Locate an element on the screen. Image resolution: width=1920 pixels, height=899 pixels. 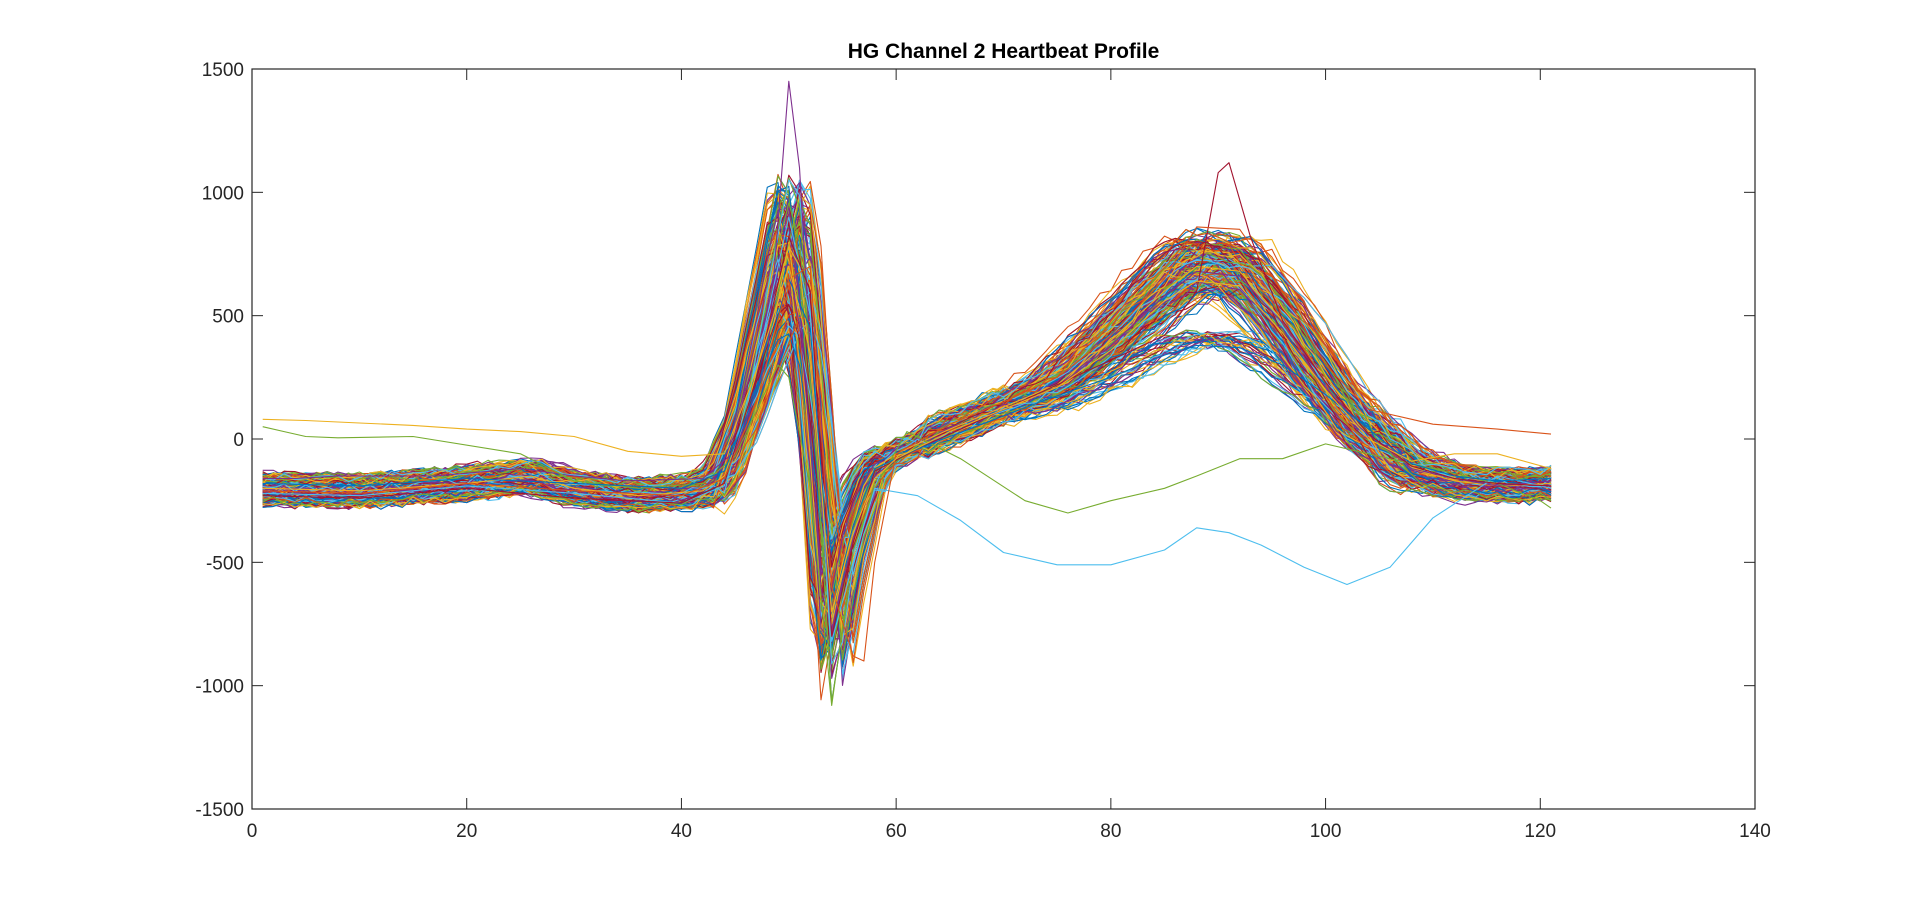
y-tick-label: 1000 is located at coordinates (223, 193).